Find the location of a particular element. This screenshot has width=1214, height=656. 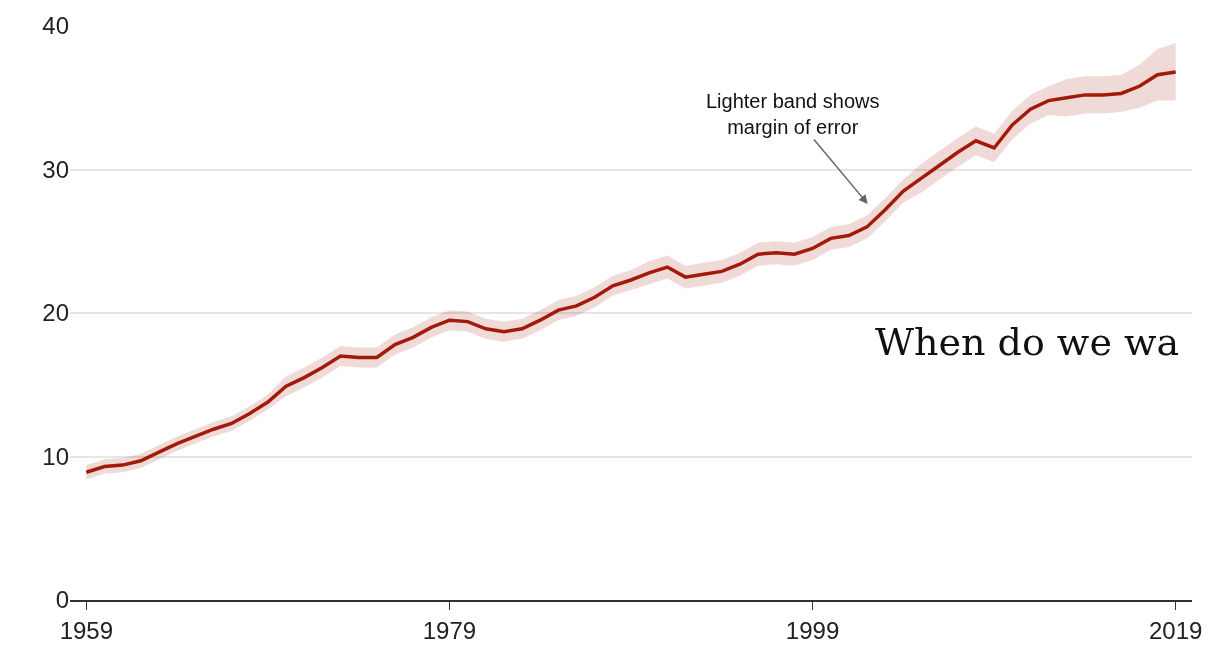

annotation: Lighter band shows margin of error is located at coordinates (793, 114).